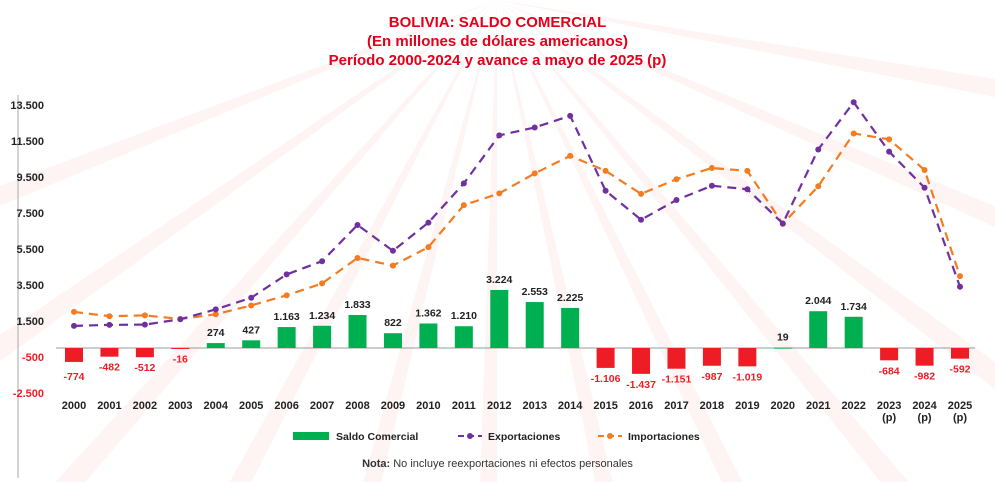 The height and width of the screenshot is (482, 995). I want to click on x-tick-label: 2009, so click(393, 406).